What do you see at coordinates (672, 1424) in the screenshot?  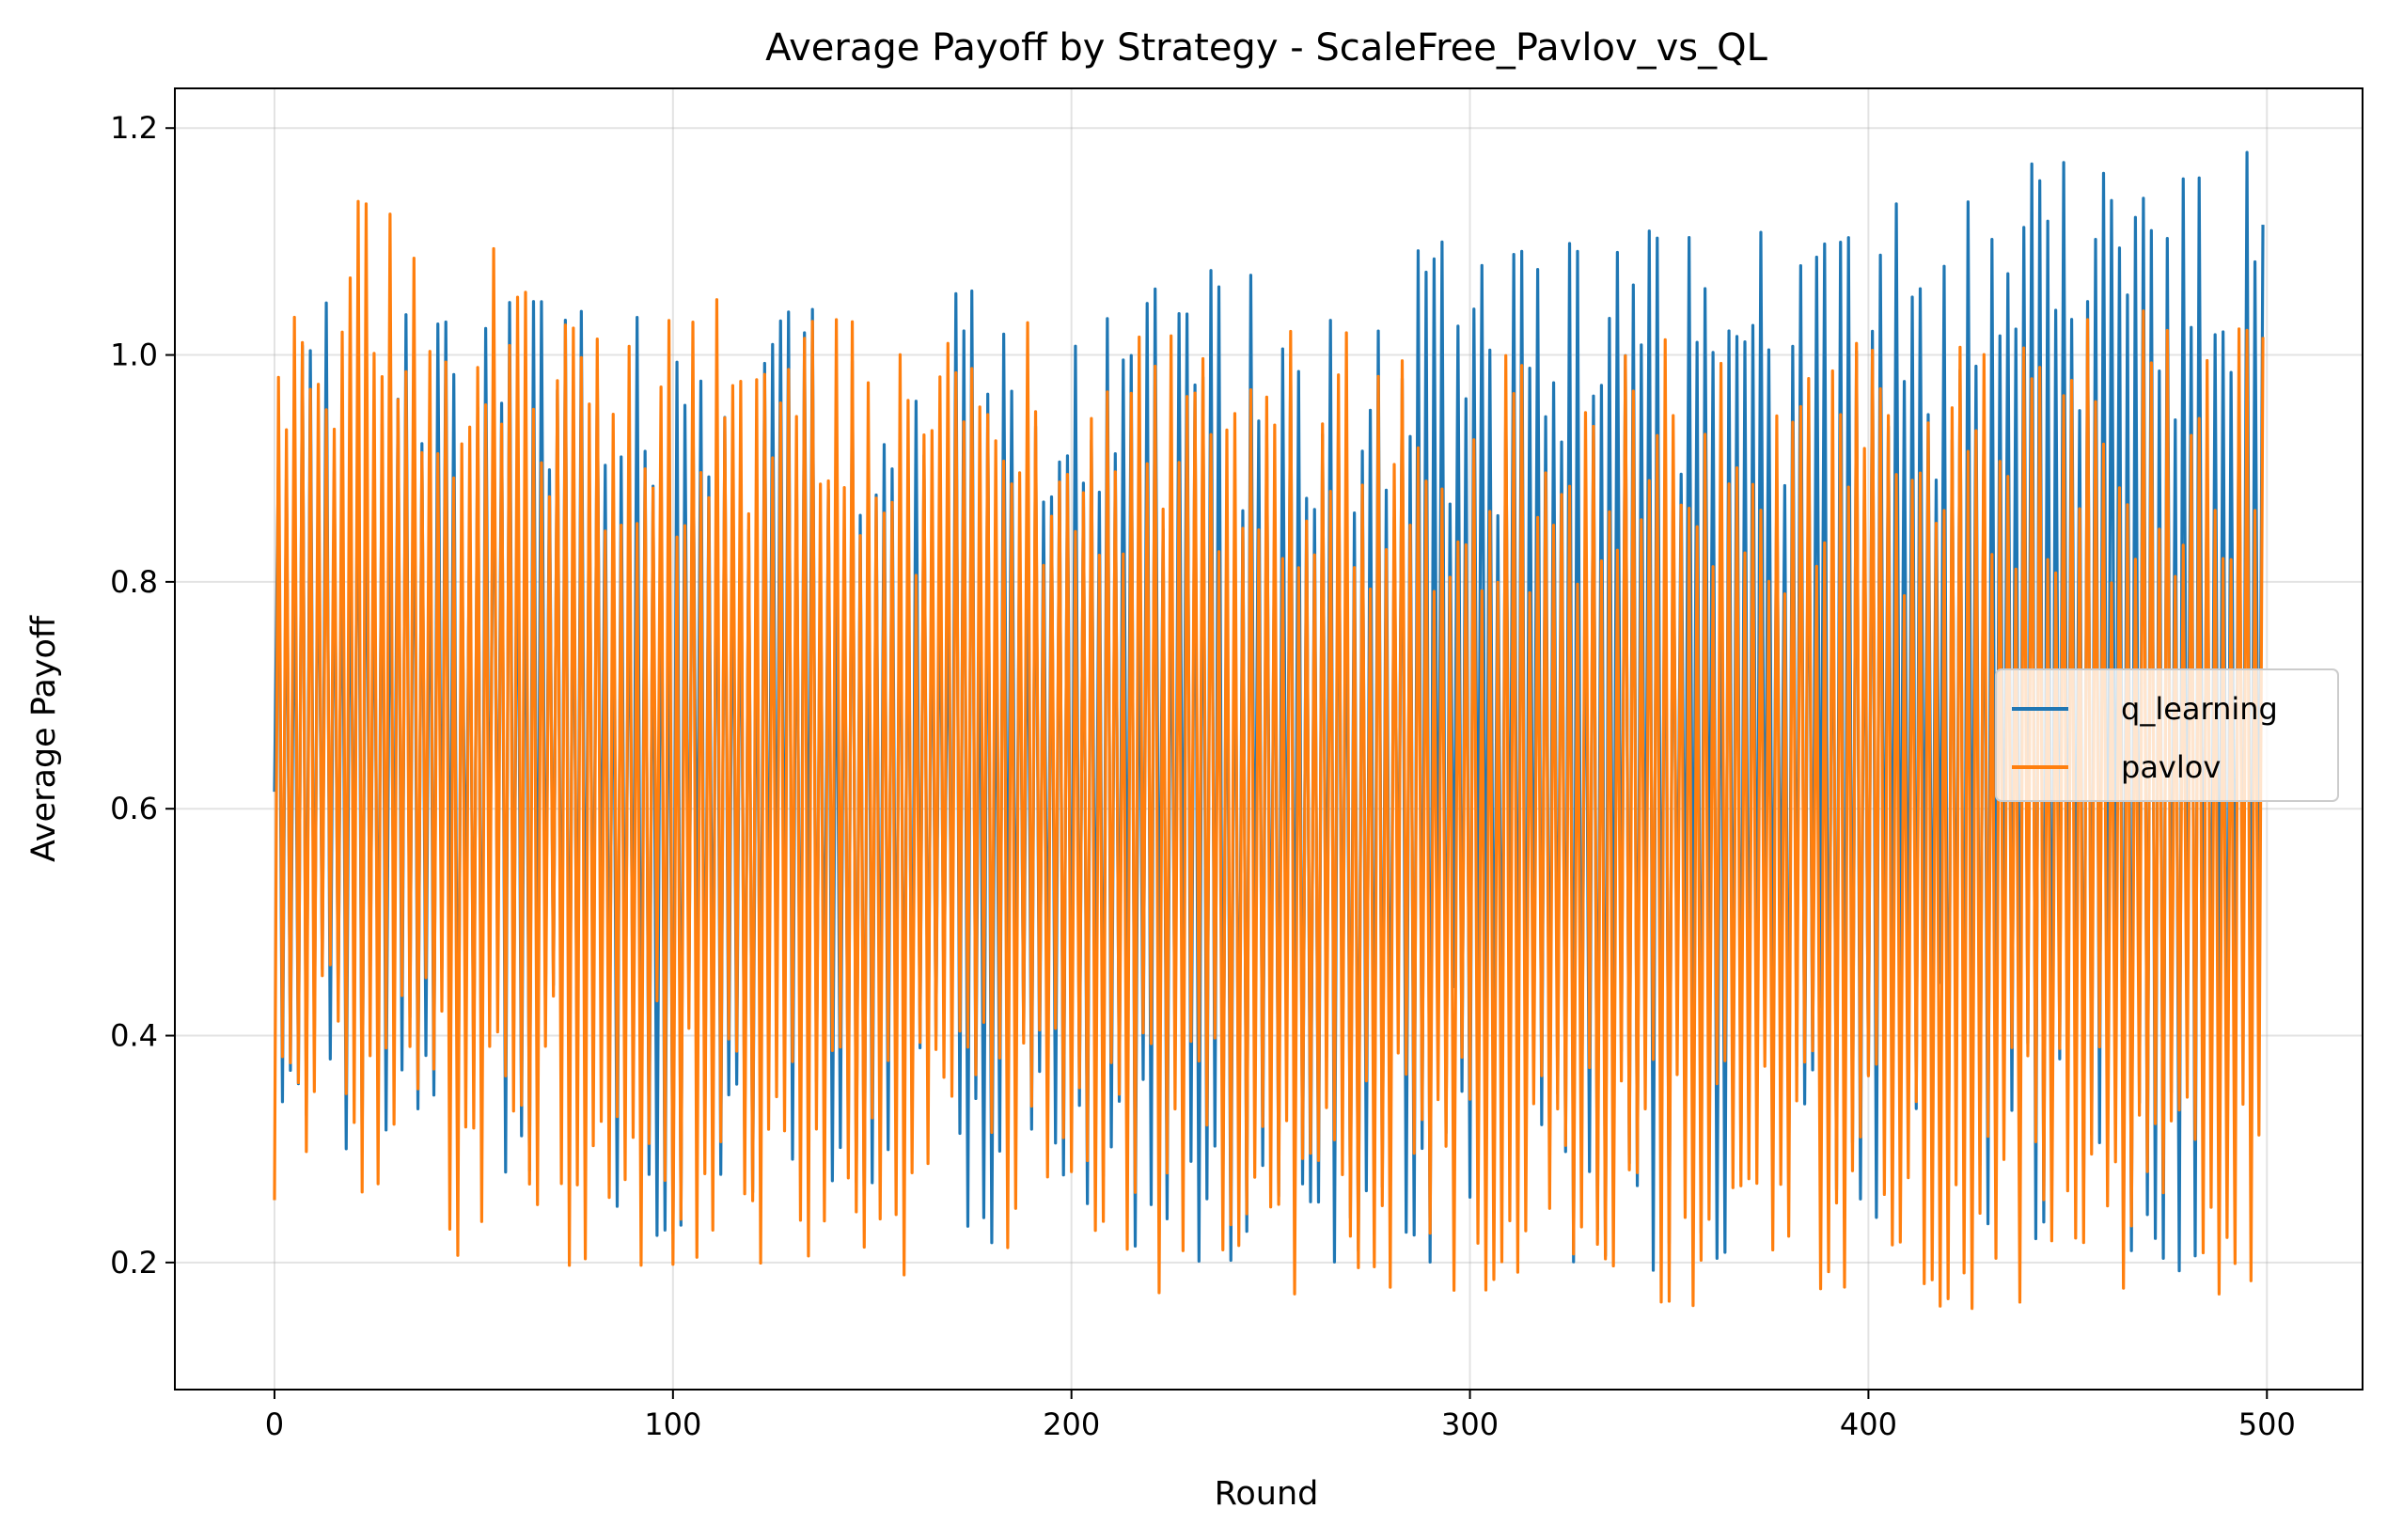 I see `x-tick-label: 100` at bounding box center [672, 1424].